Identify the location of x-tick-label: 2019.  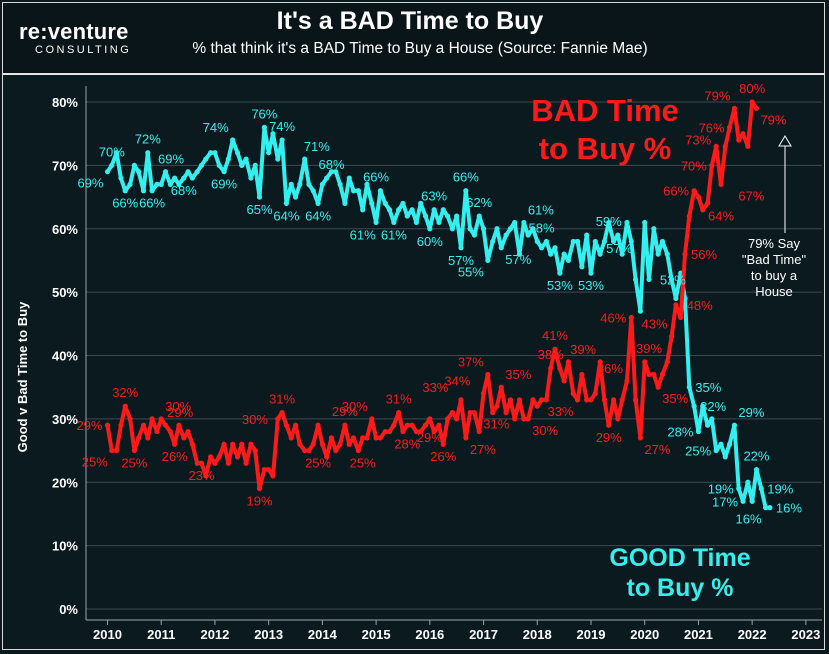
(591, 634).